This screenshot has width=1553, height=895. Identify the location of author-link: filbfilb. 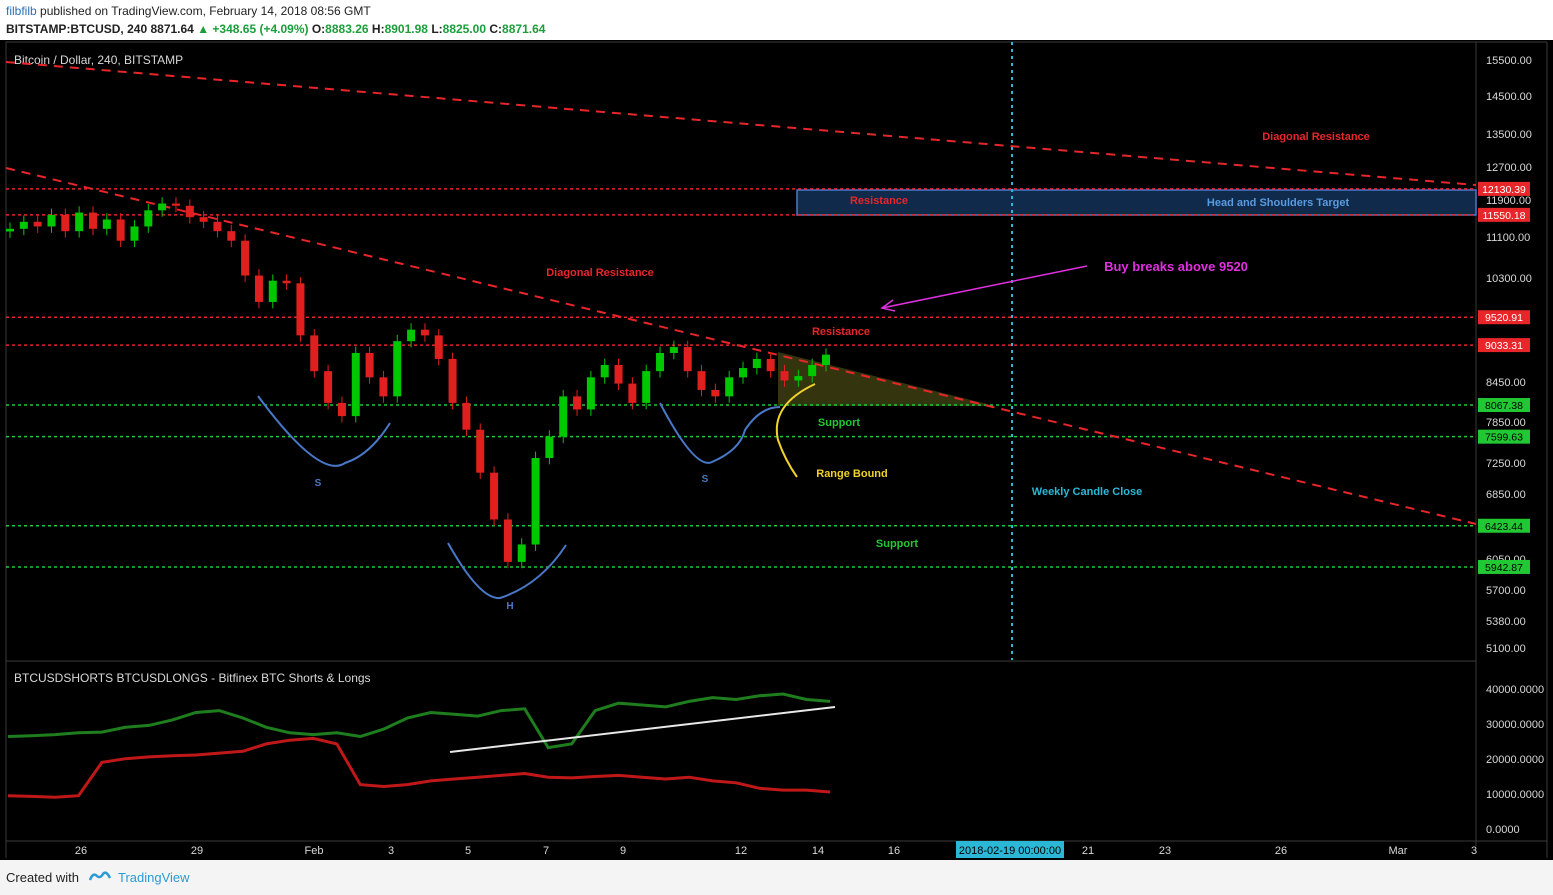
(21, 11).